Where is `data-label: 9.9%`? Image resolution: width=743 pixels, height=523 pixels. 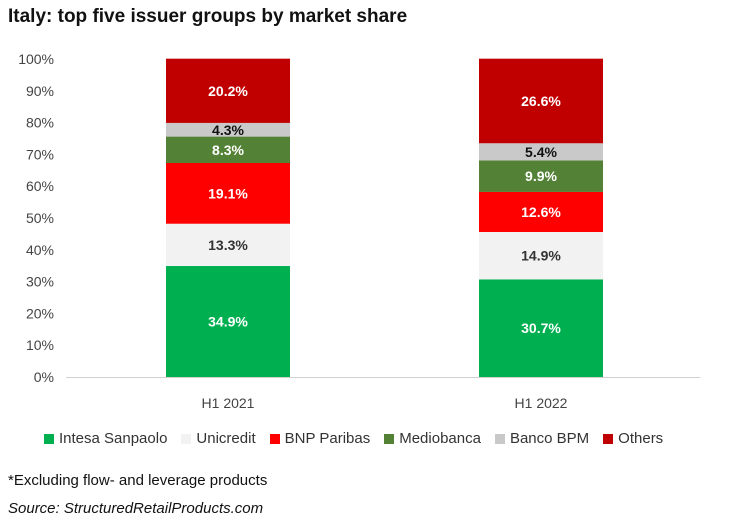
data-label: 9.9% is located at coordinates (541, 176).